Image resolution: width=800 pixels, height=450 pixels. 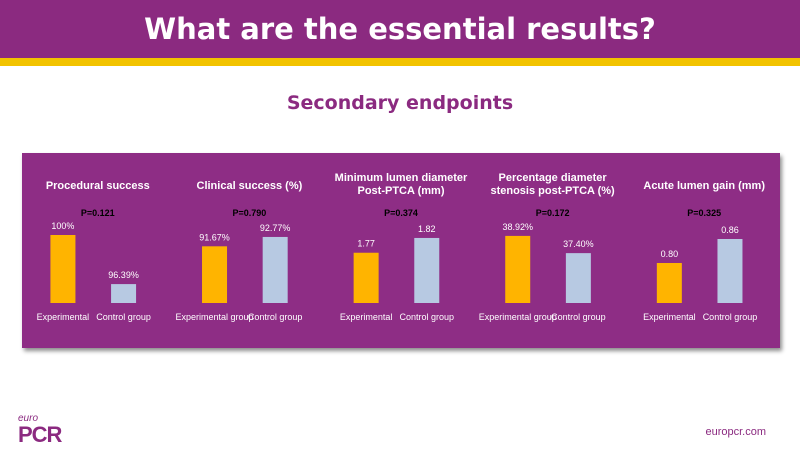 What do you see at coordinates (275, 228) in the screenshot?
I see `data-label: 92.77%` at bounding box center [275, 228].